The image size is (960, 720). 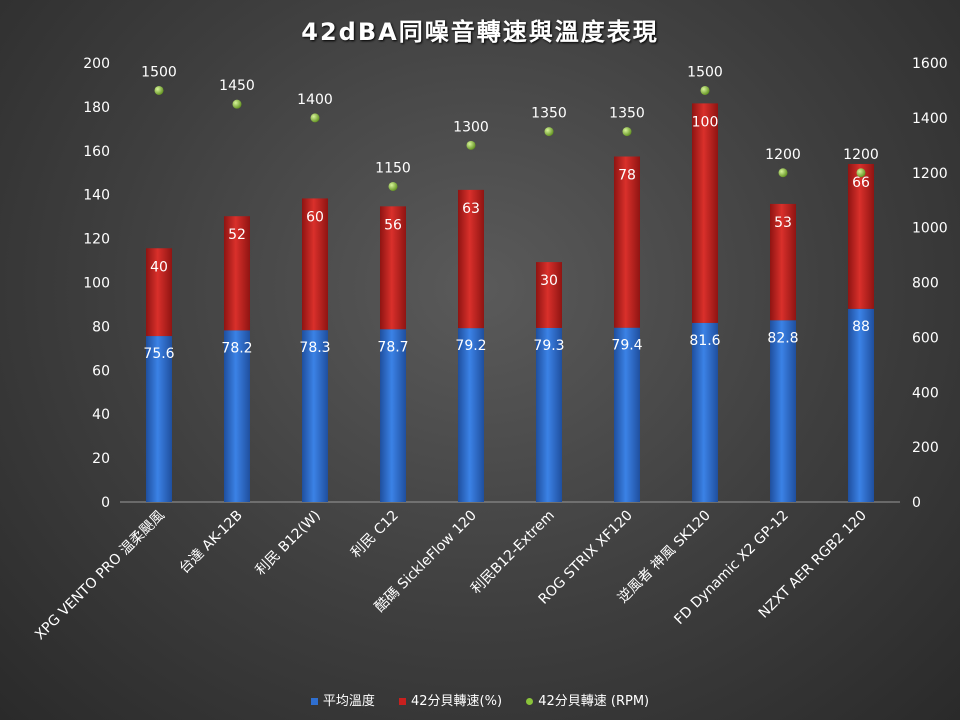 What do you see at coordinates (549, 281) in the screenshot?
I see `data-label-speed-percent: 30` at bounding box center [549, 281].